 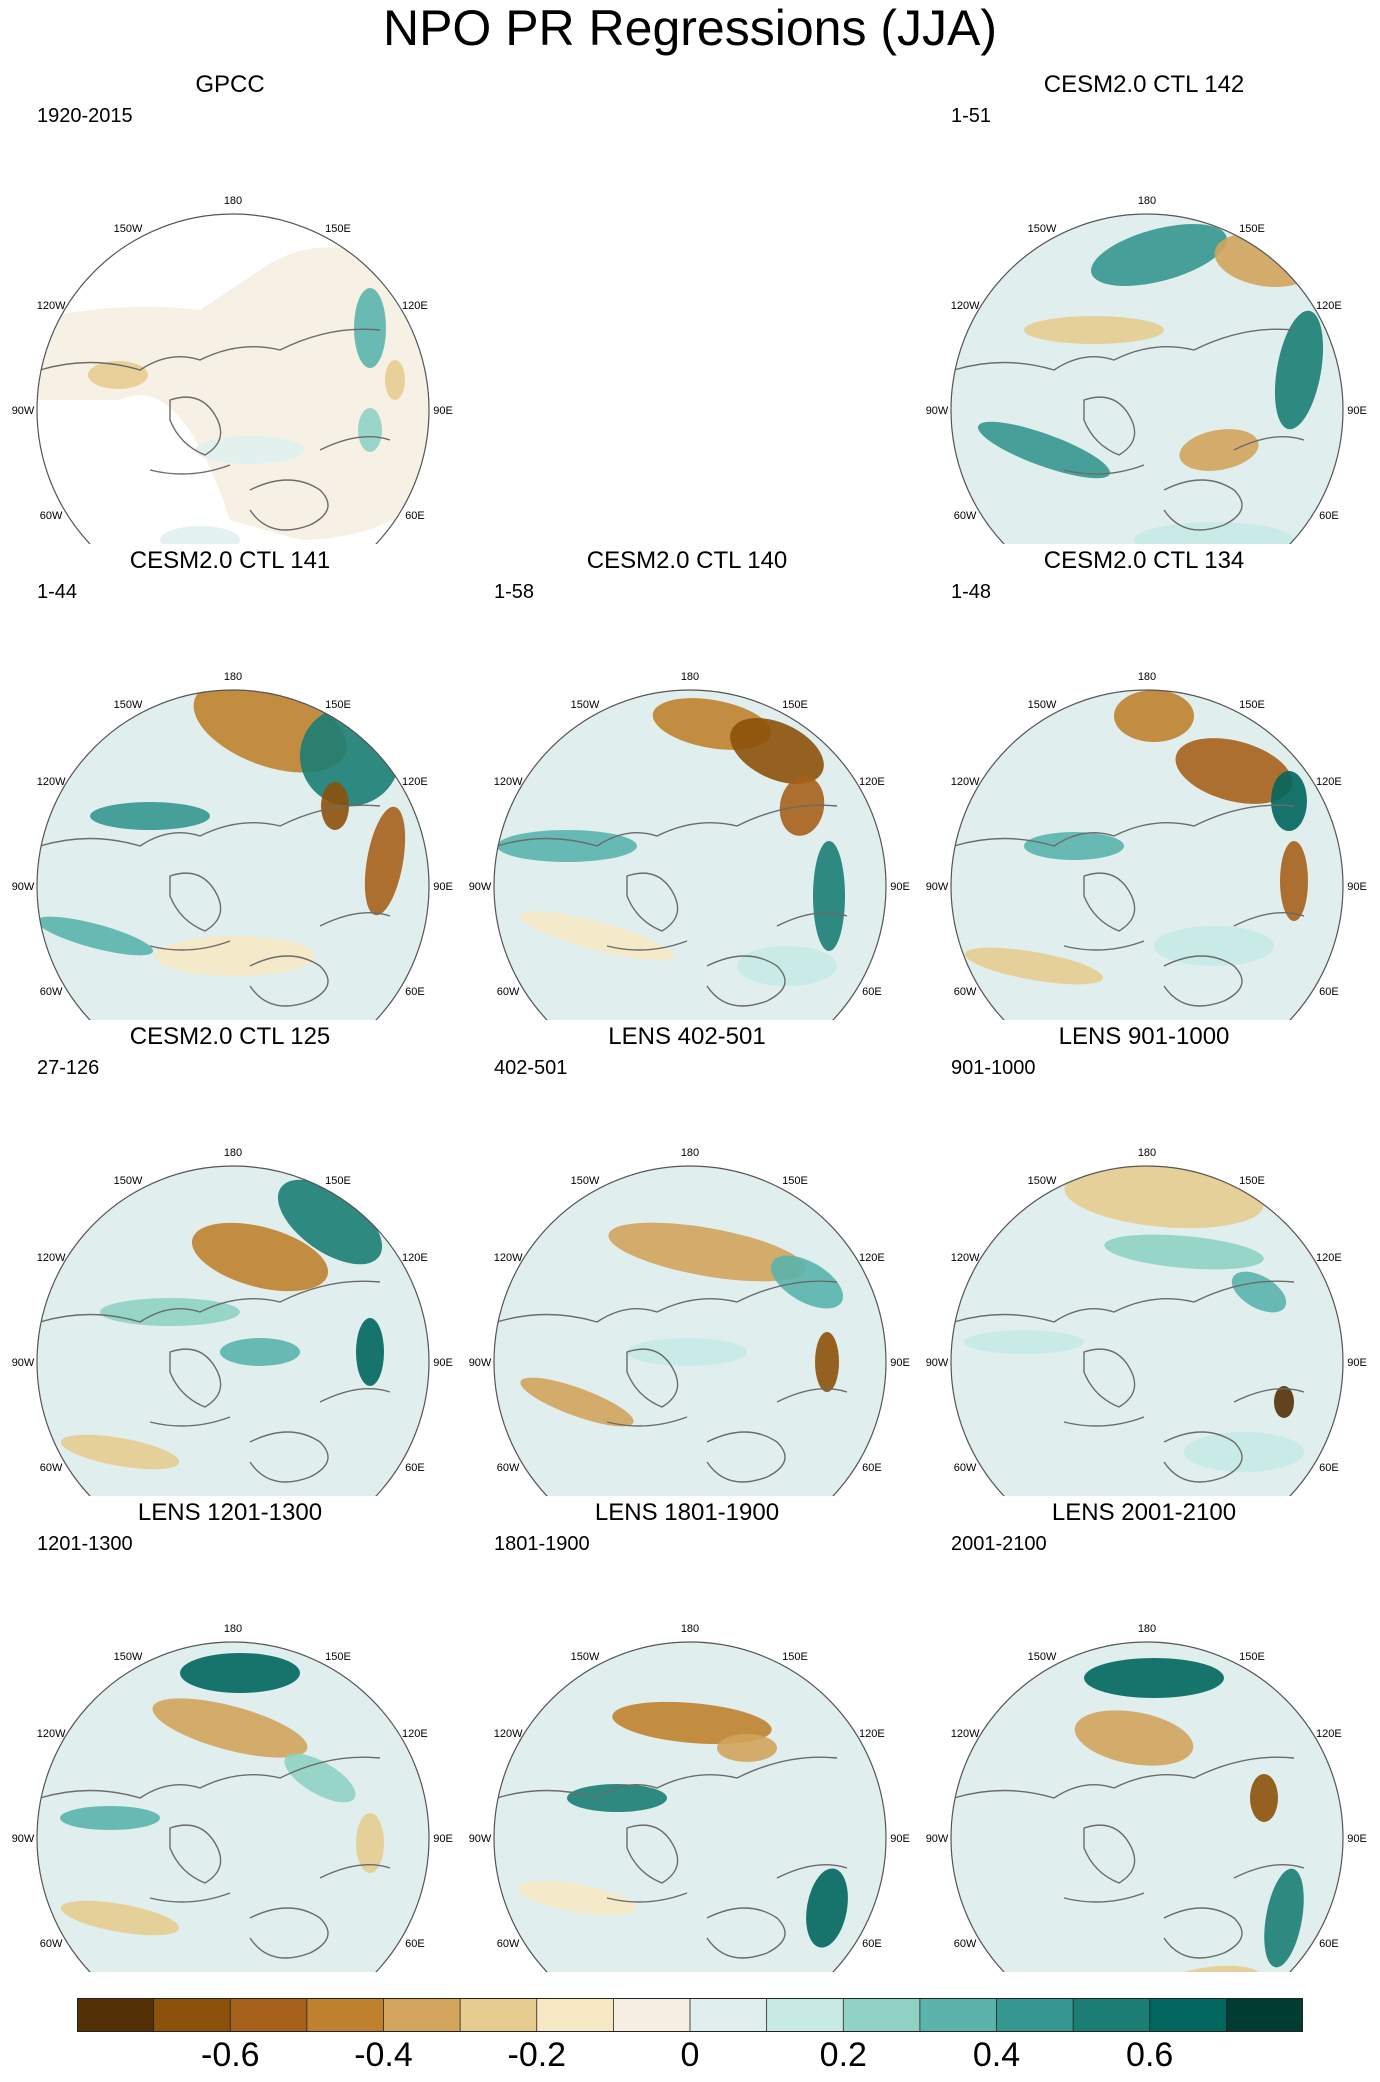 I want to click on panel-title: CESM2.0 CTL 125, so click(x=230, y=1036).